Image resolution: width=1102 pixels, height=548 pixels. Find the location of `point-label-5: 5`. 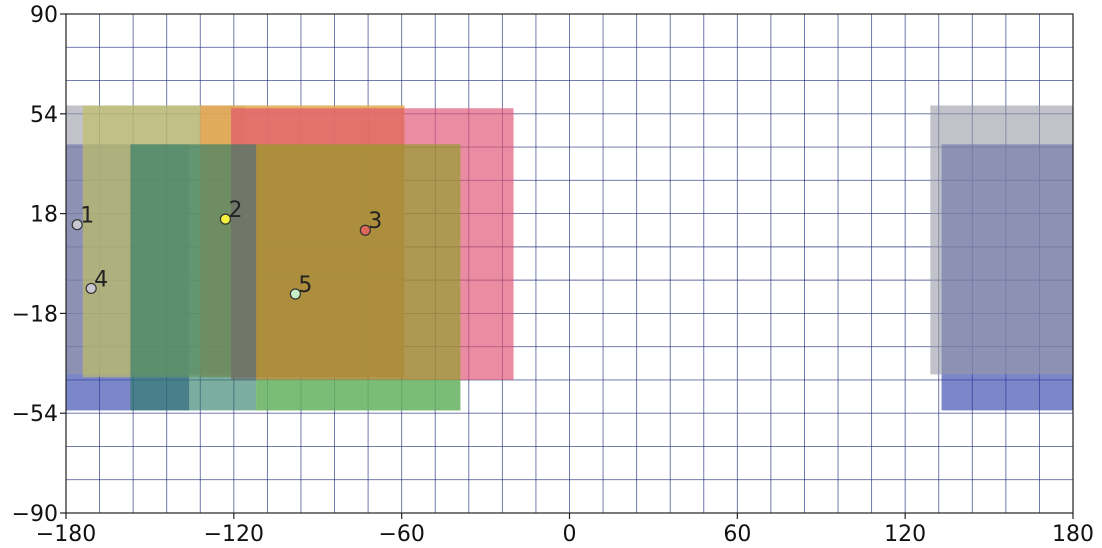

point-label-5: 5 is located at coordinates (305, 285).